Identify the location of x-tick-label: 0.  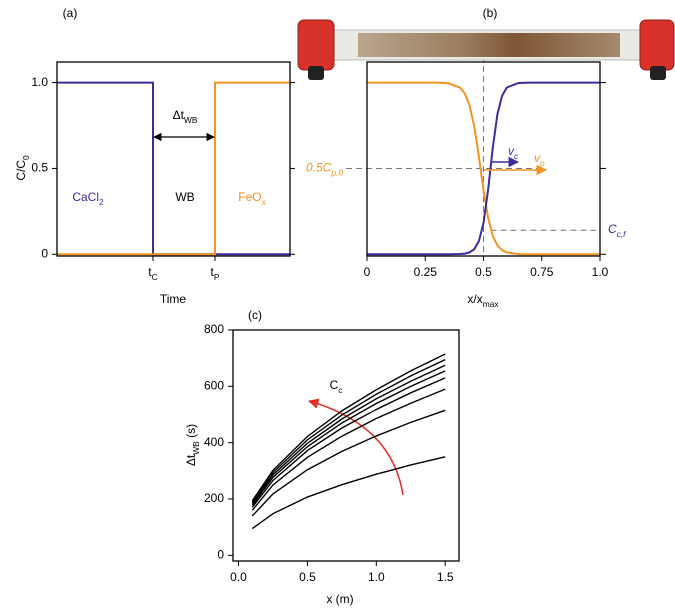
(367, 272).